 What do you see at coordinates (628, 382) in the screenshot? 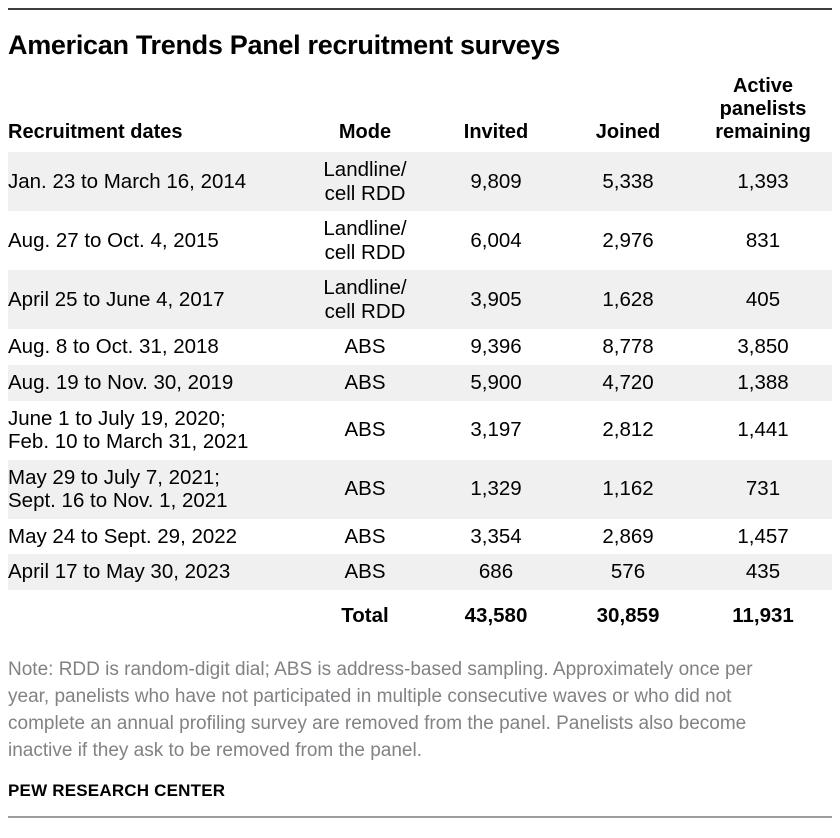
I see `joined-cell: 4,720` at bounding box center [628, 382].